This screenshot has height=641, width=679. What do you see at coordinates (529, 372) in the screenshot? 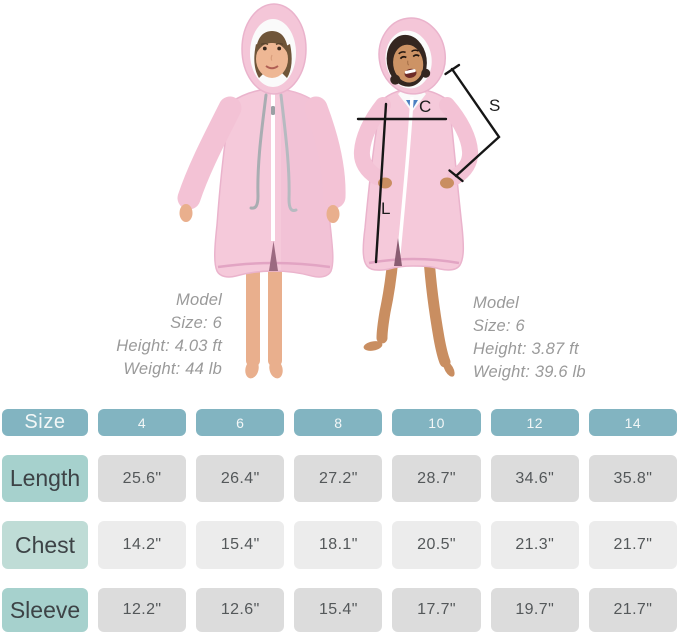
I see `model-info-line: Weight: 39.6 lb` at bounding box center [529, 372].